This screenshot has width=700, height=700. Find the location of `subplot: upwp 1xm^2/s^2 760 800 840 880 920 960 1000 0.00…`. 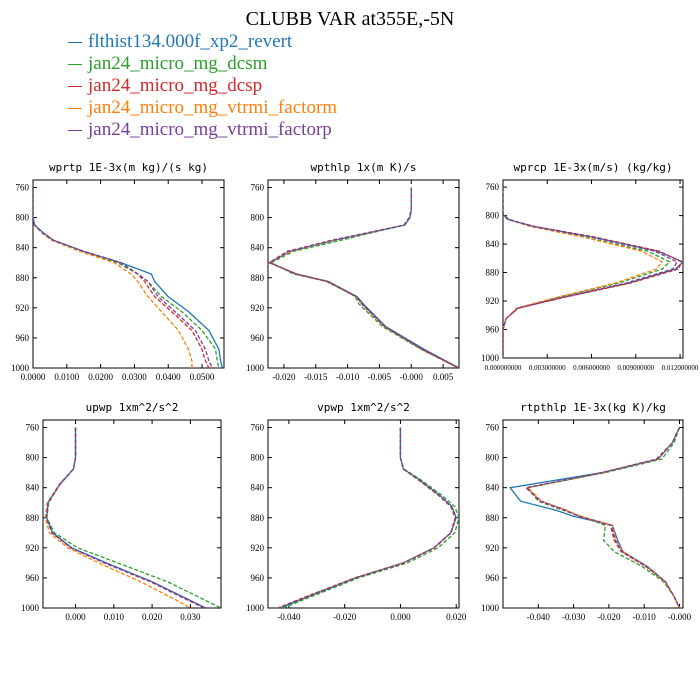

subplot: upwp 1xm^2/s^2 760 800 840 880 920 960 1000 0.00… is located at coordinates (121, 511).